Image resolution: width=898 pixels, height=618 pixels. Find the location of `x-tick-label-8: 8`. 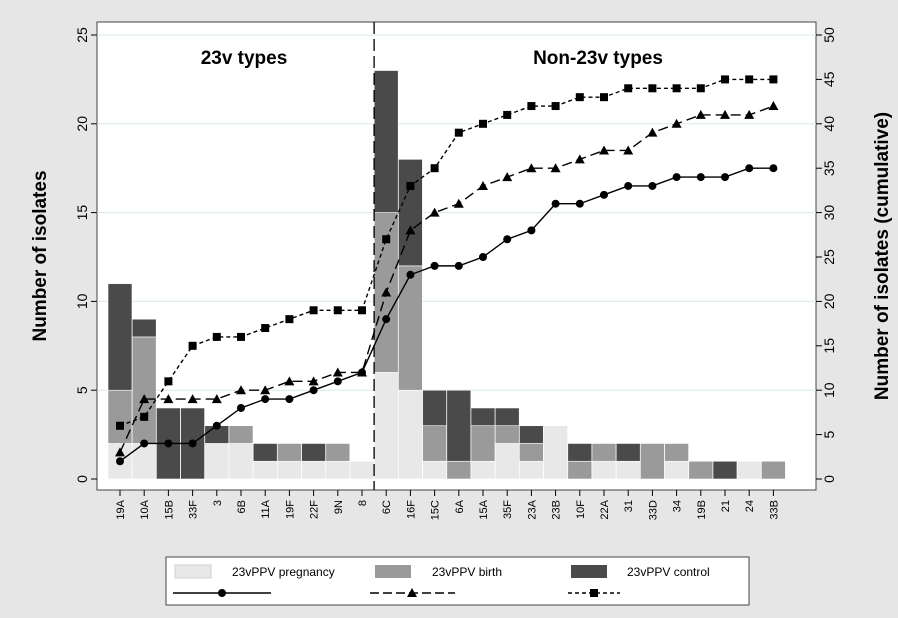

x-tick-label-8: 8 is located at coordinates (363, 503).